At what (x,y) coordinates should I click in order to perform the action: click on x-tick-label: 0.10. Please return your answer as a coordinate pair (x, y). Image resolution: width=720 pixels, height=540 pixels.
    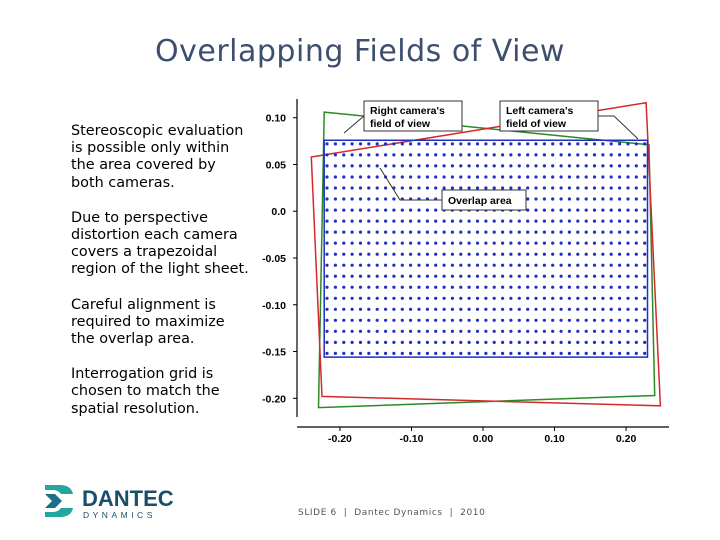
    Looking at the image, I should click on (554, 438).